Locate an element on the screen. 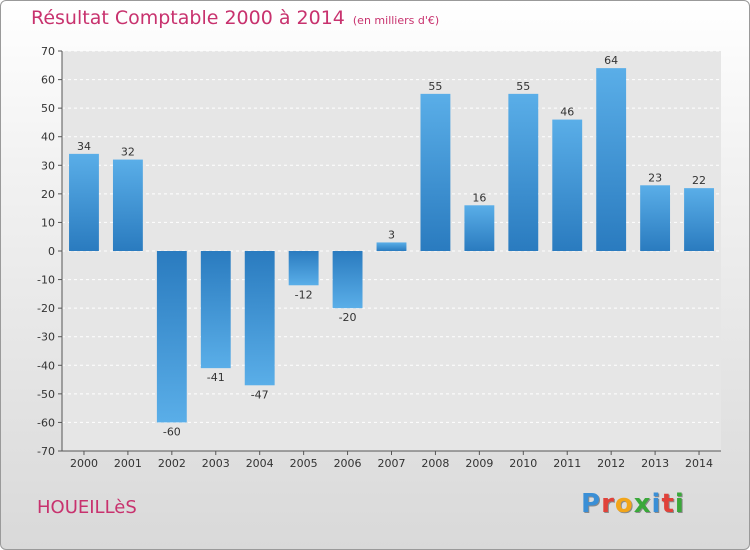  data-label: 22 is located at coordinates (699, 180).